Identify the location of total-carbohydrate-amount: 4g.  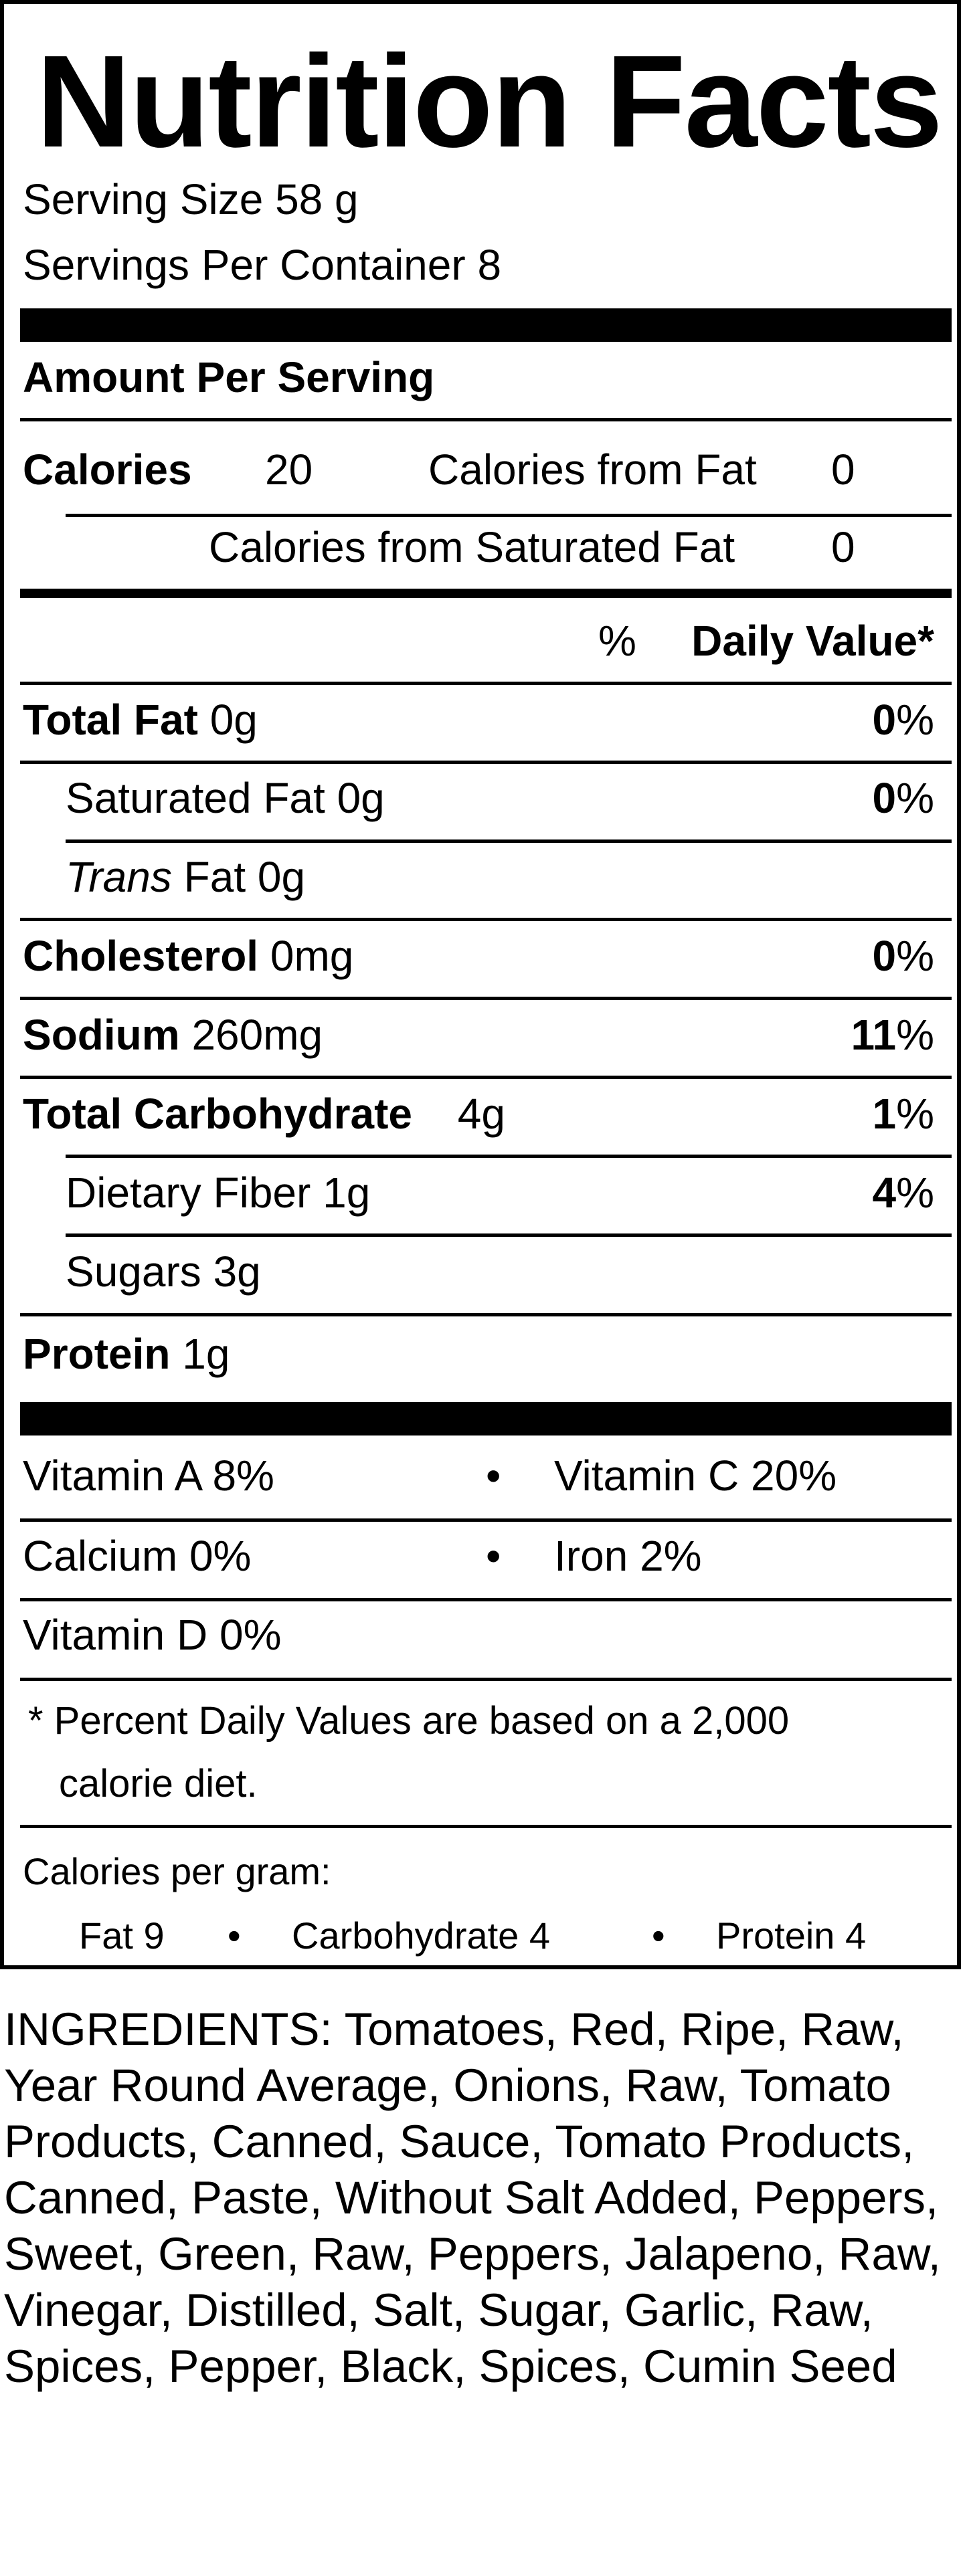
(481, 1114).